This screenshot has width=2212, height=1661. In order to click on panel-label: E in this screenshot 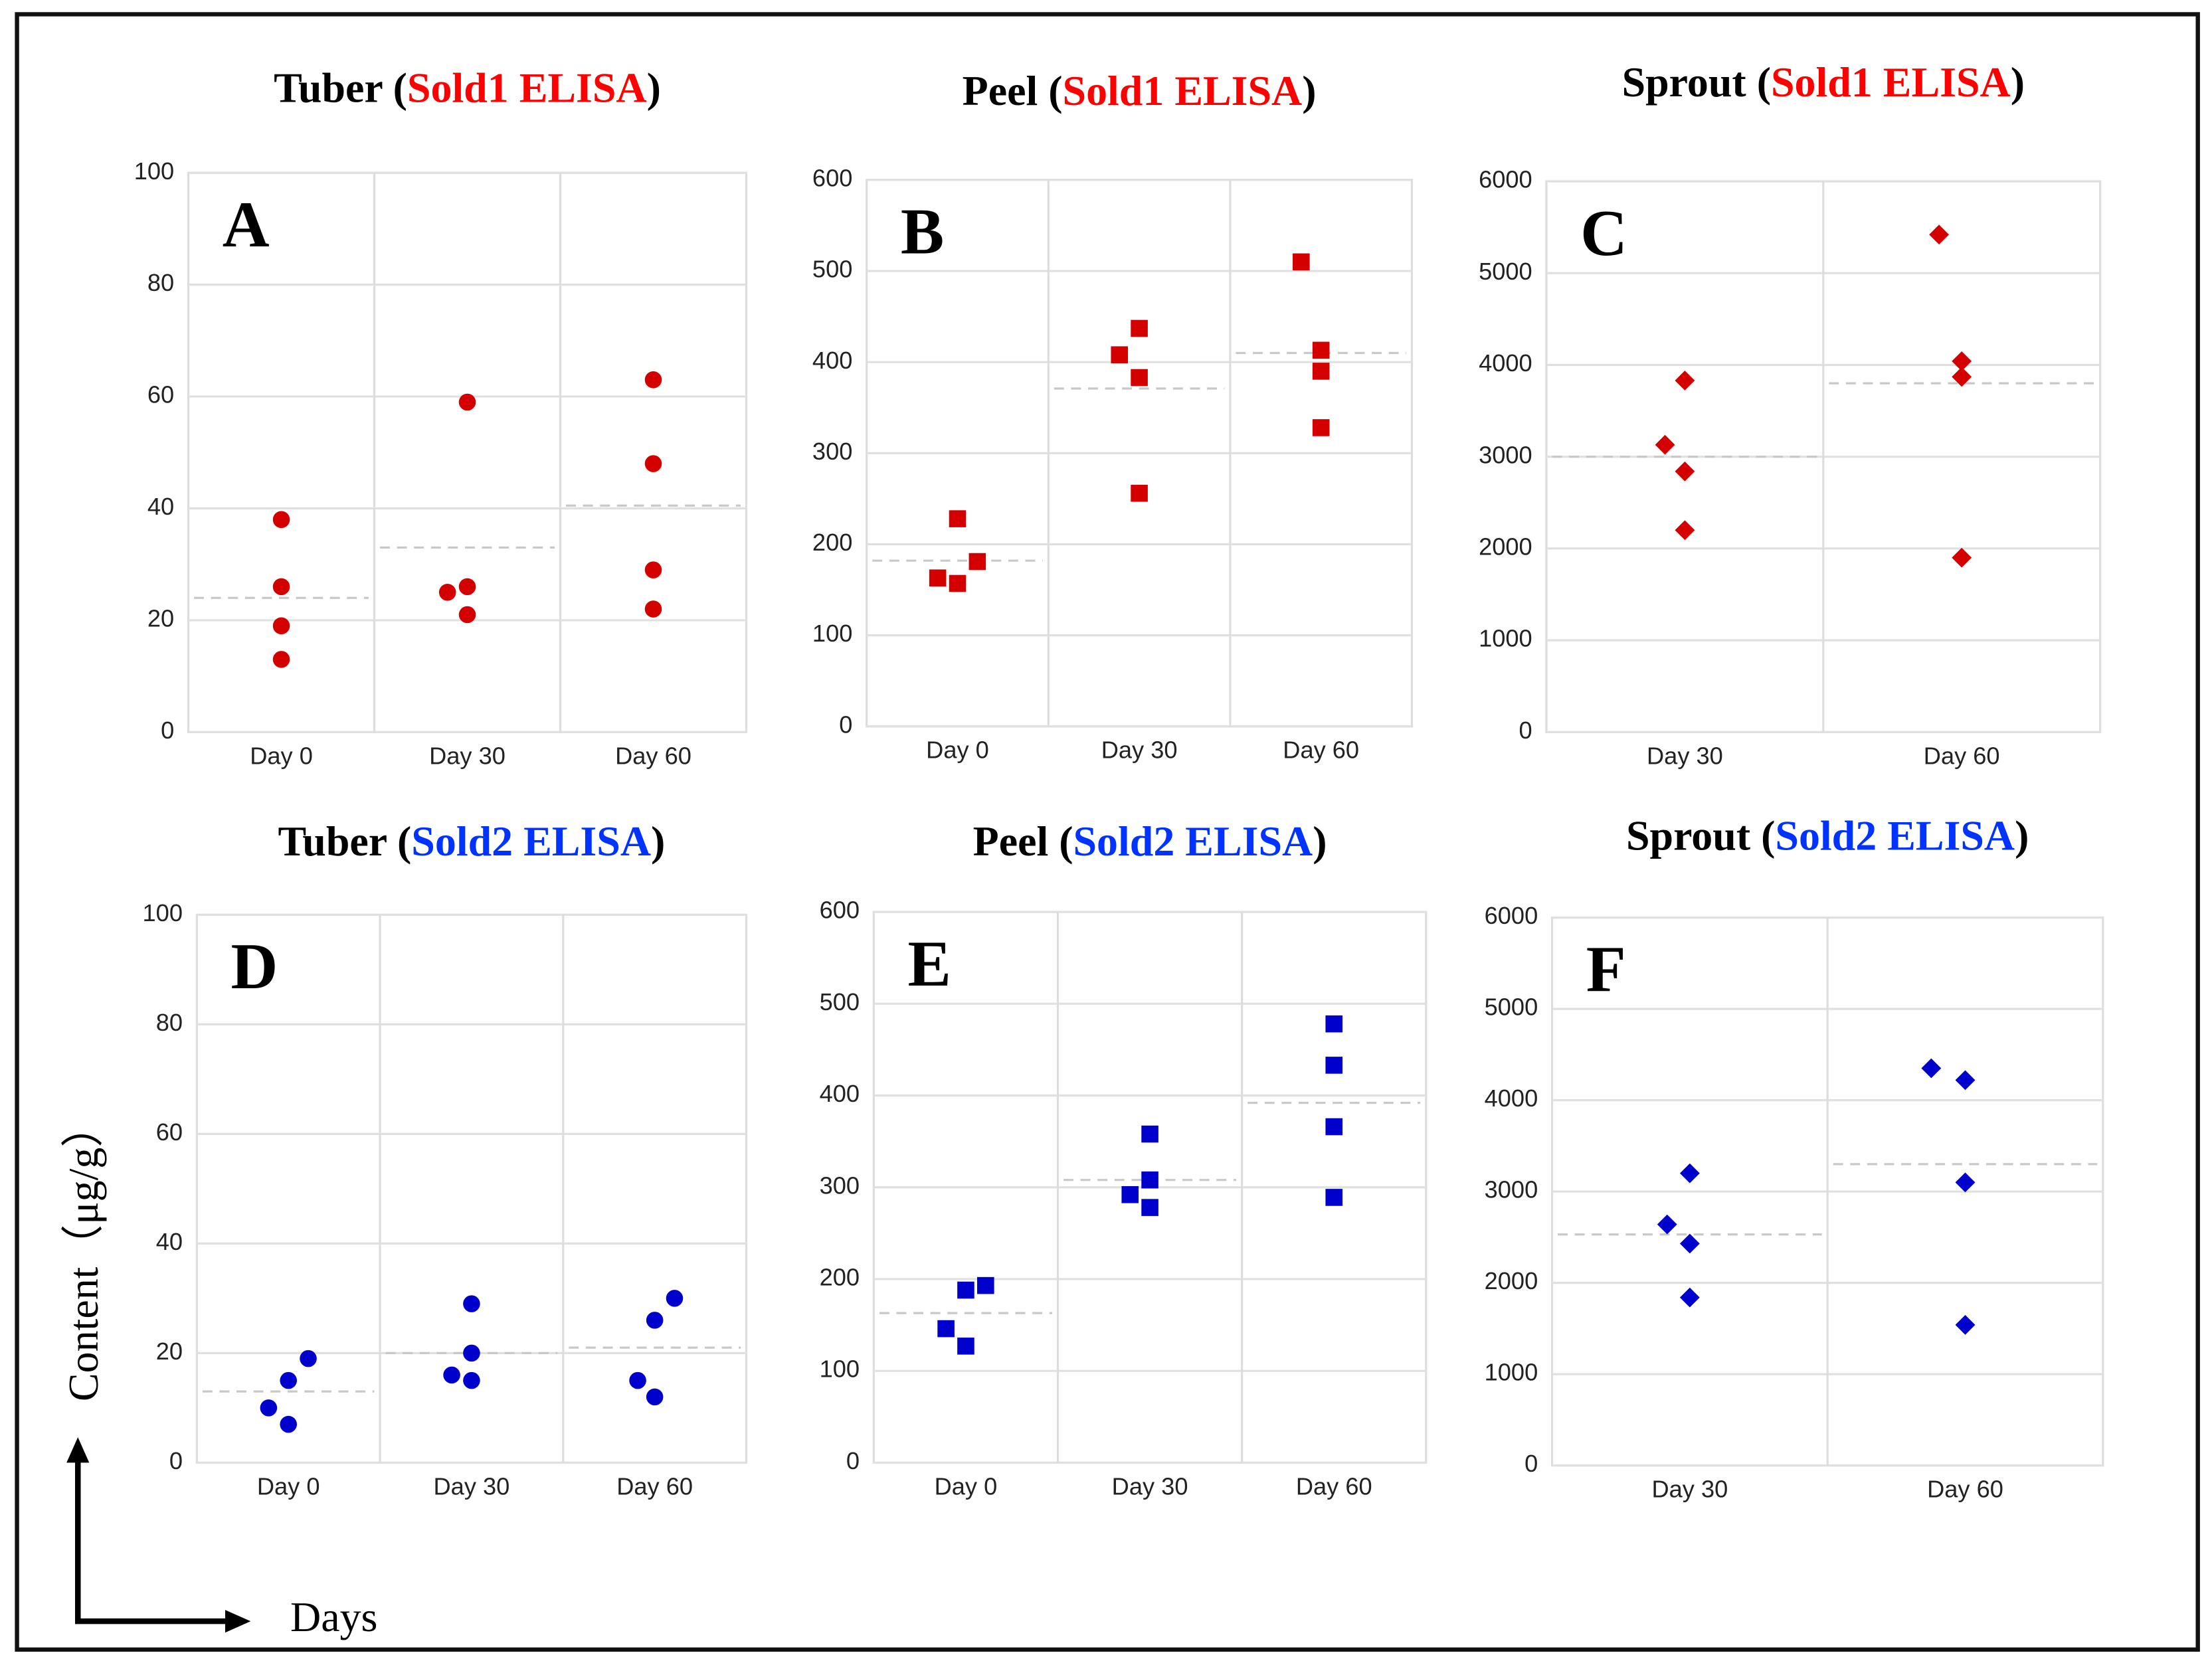, I will do `click(929, 964)`.